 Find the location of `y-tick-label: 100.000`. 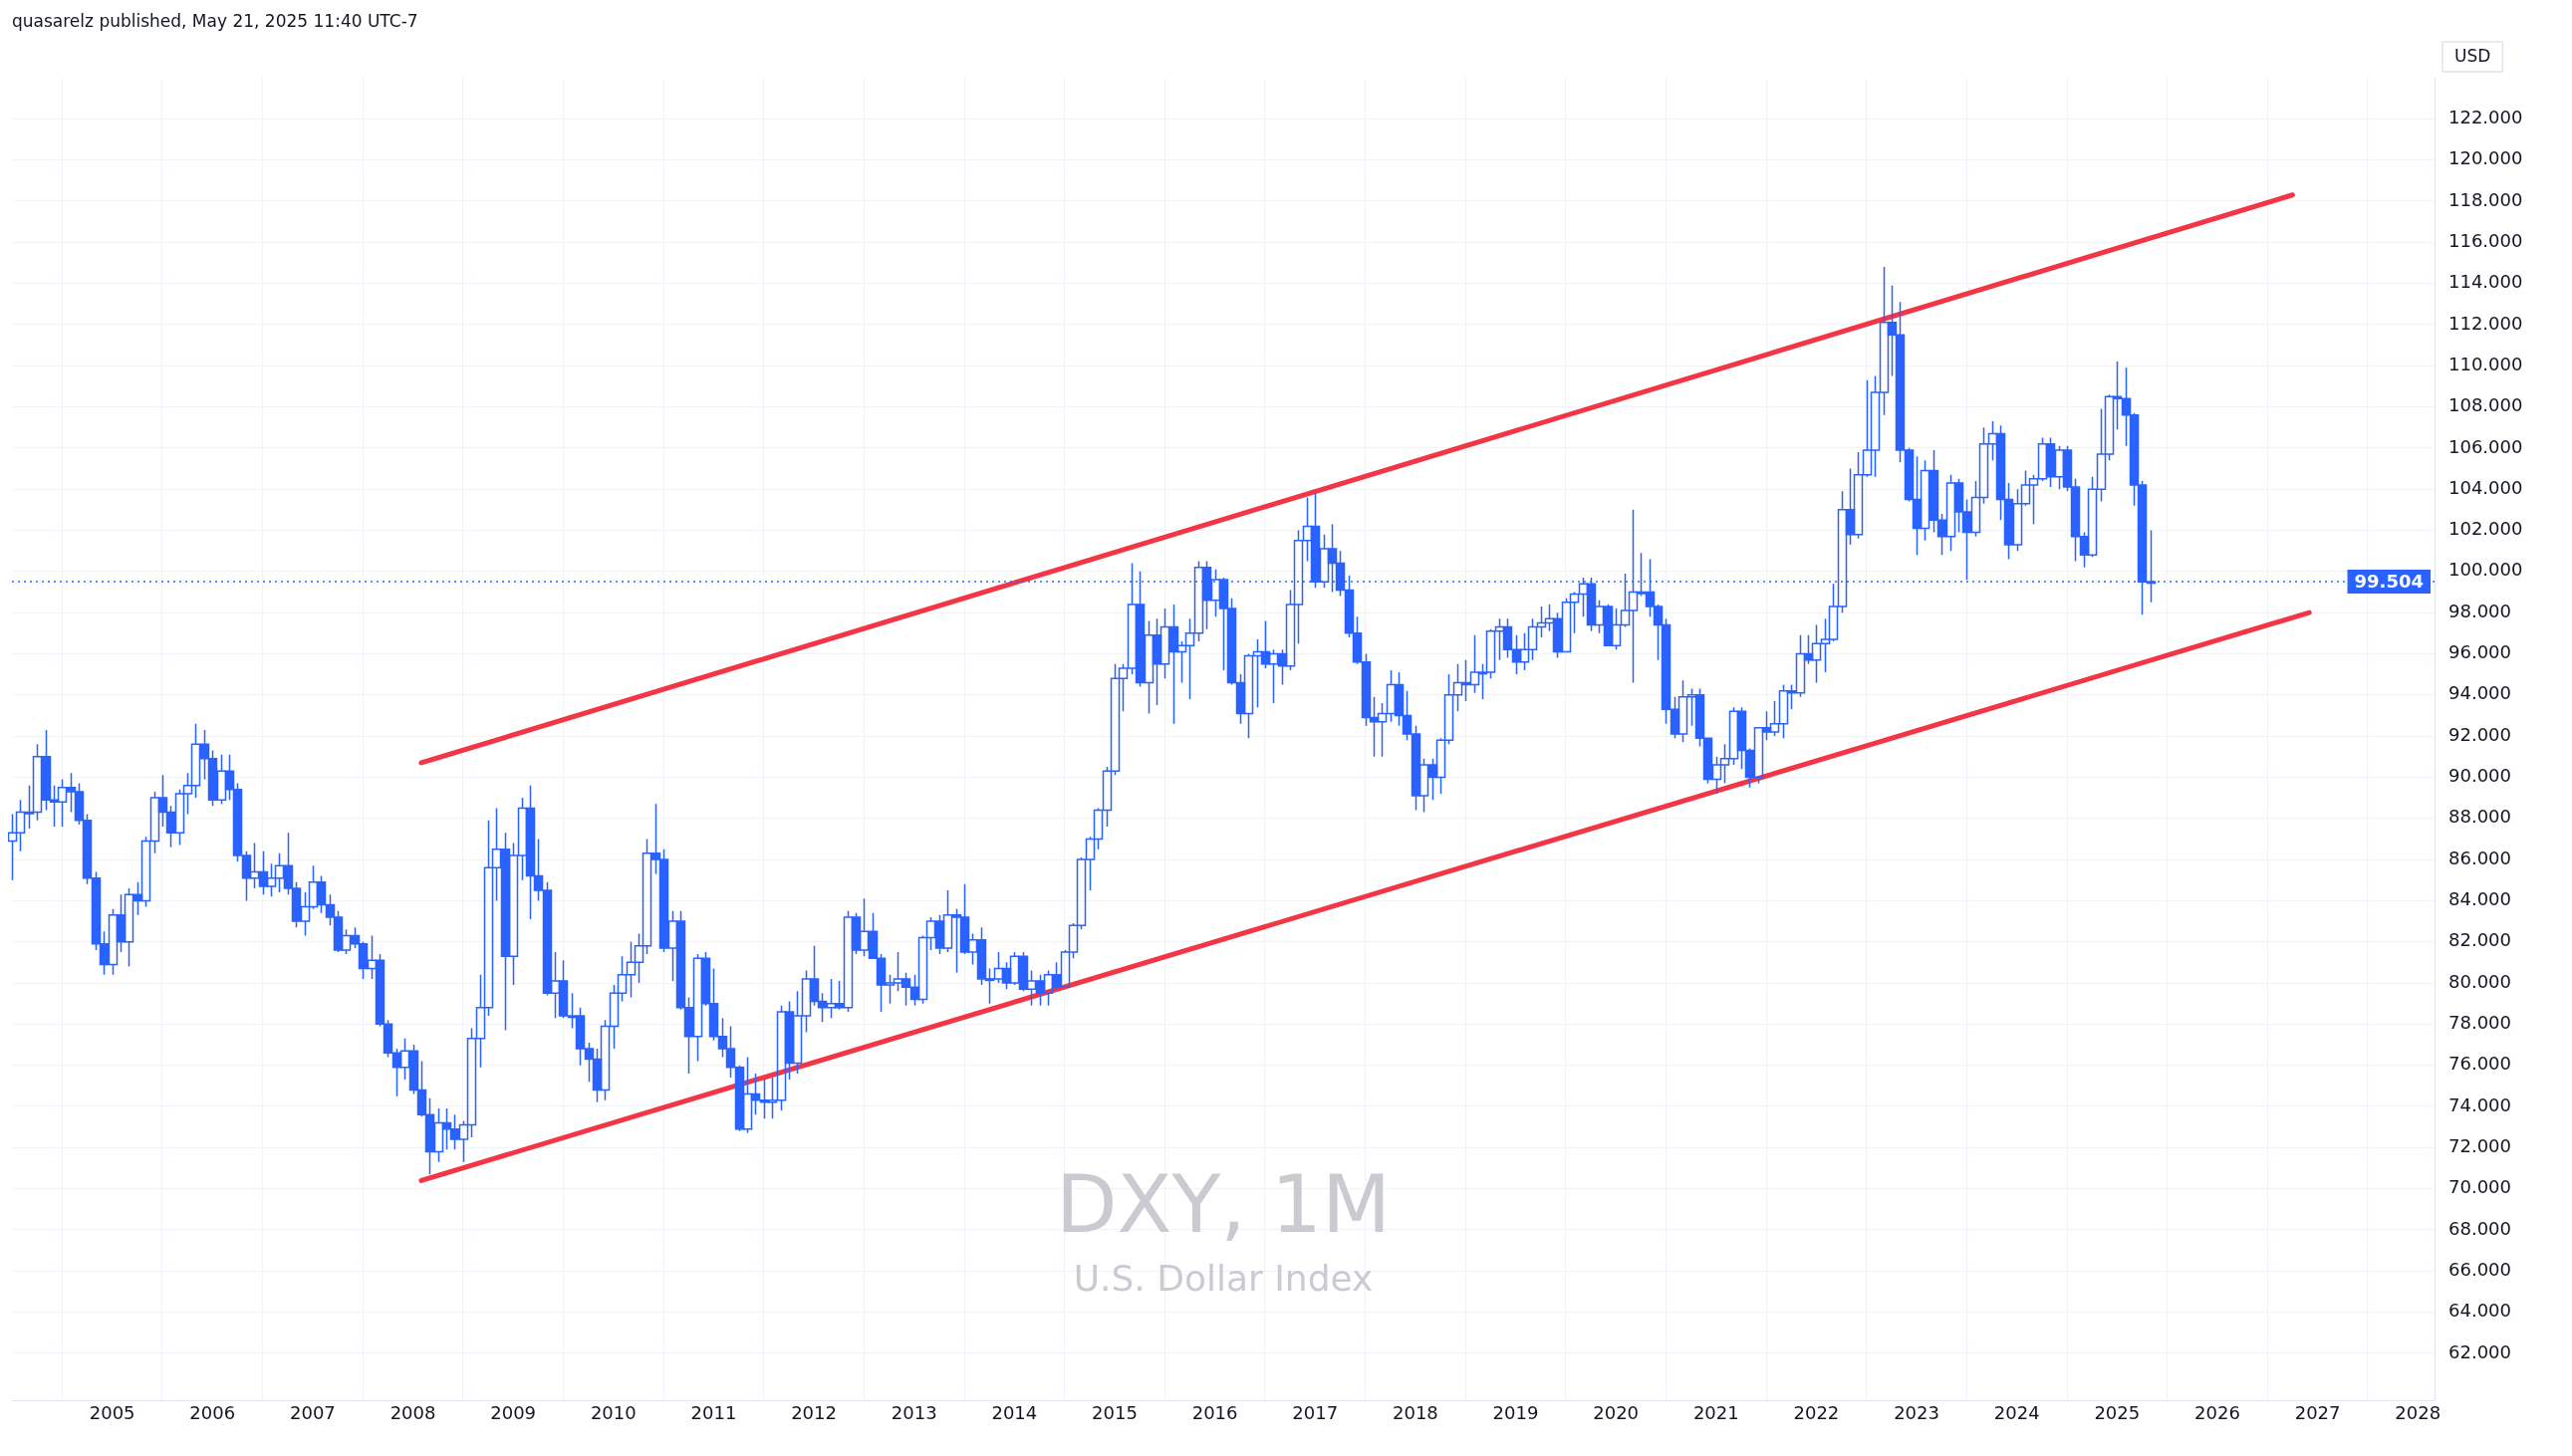

y-tick-label: 100.000 is located at coordinates (2485, 570).